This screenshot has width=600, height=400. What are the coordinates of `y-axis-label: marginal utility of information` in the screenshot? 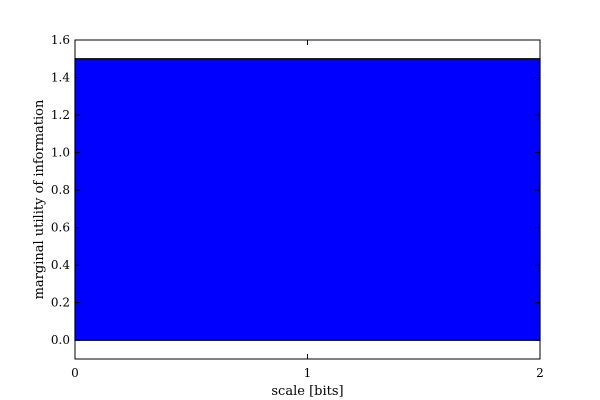 It's located at (39, 199).